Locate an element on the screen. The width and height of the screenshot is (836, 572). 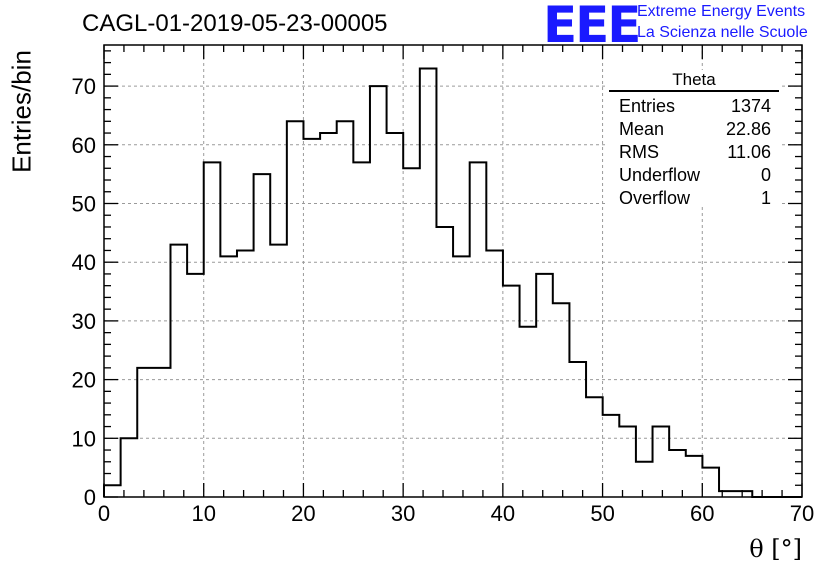
stats-label: Entries is located at coordinates (647, 106).